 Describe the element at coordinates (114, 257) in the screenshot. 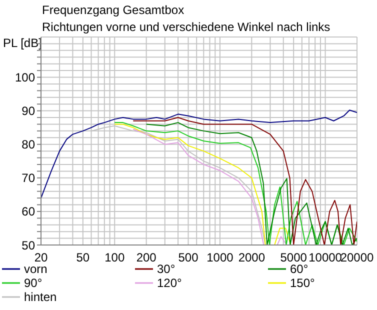

I see `x-tick-label: 100` at that location.